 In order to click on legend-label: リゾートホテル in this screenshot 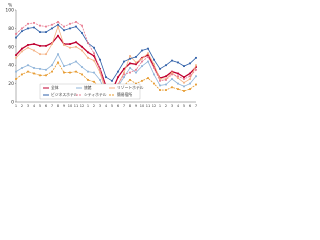, I will do `click(130, 87)`.